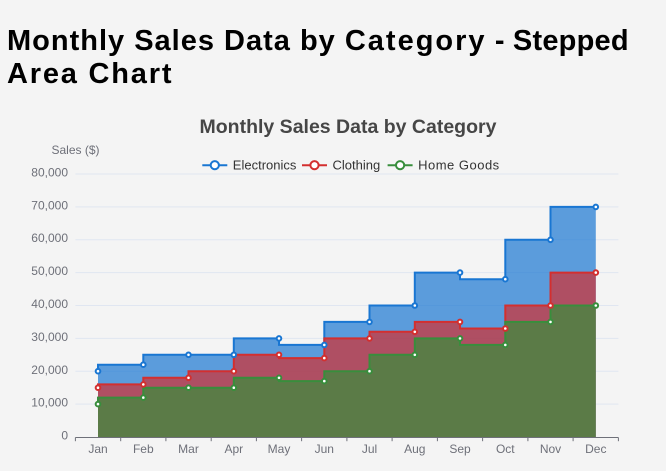 The height and width of the screenshot is (471, 666). I want to click on svg-text: Apr, so click(233, 449).